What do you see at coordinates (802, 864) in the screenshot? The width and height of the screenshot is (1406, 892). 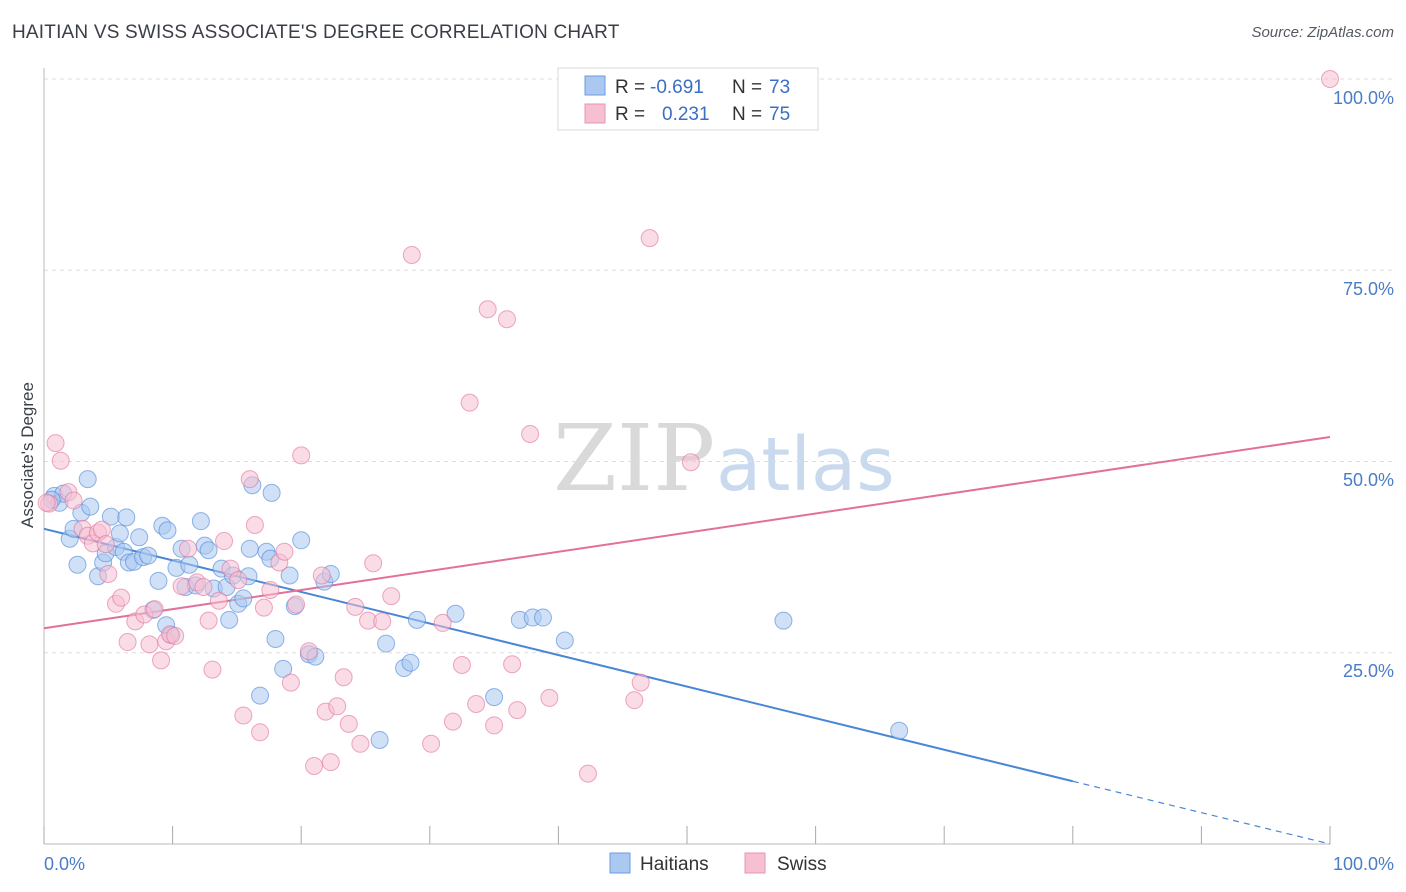 I see `legend-label-swiss: Swiss` at bounding box center [802, 864].